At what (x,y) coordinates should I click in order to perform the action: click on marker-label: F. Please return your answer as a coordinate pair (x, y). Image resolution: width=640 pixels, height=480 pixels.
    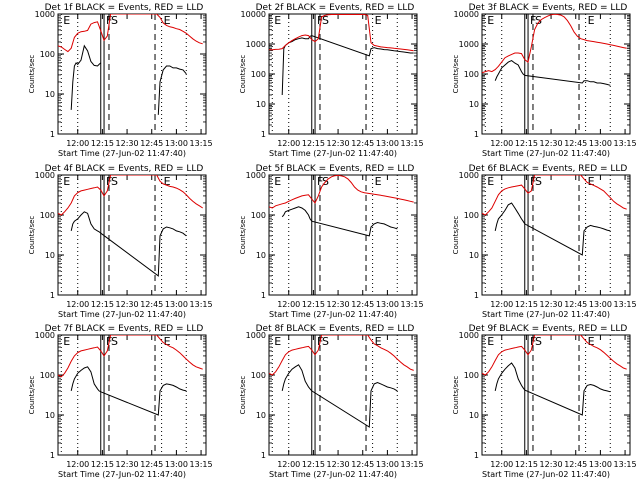
    Looking at the image, I should click on (320, 20).